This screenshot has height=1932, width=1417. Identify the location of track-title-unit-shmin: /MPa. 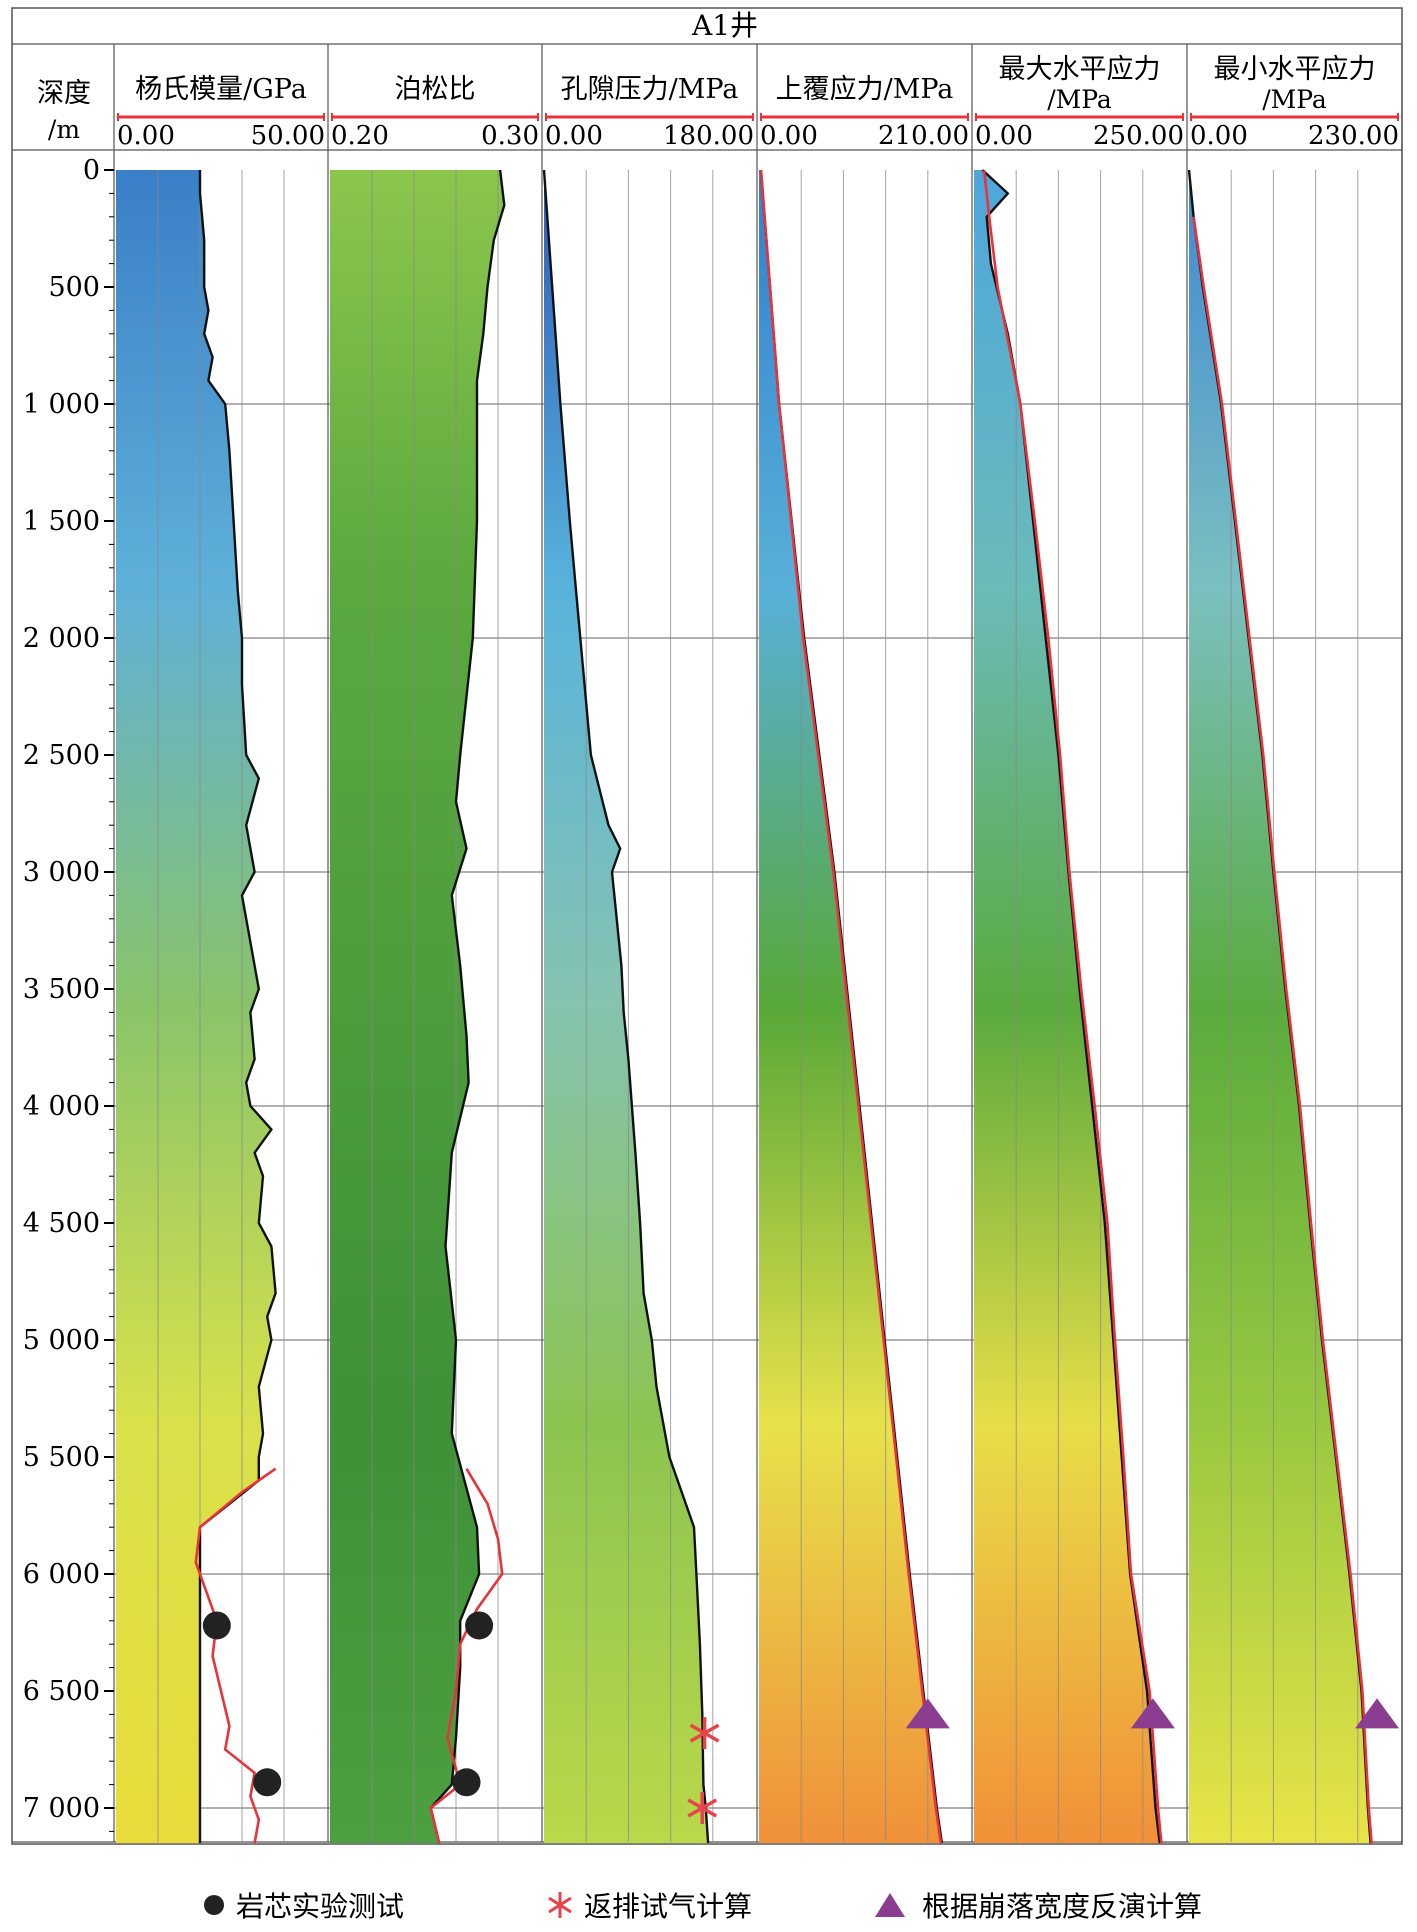
(1294, 99).